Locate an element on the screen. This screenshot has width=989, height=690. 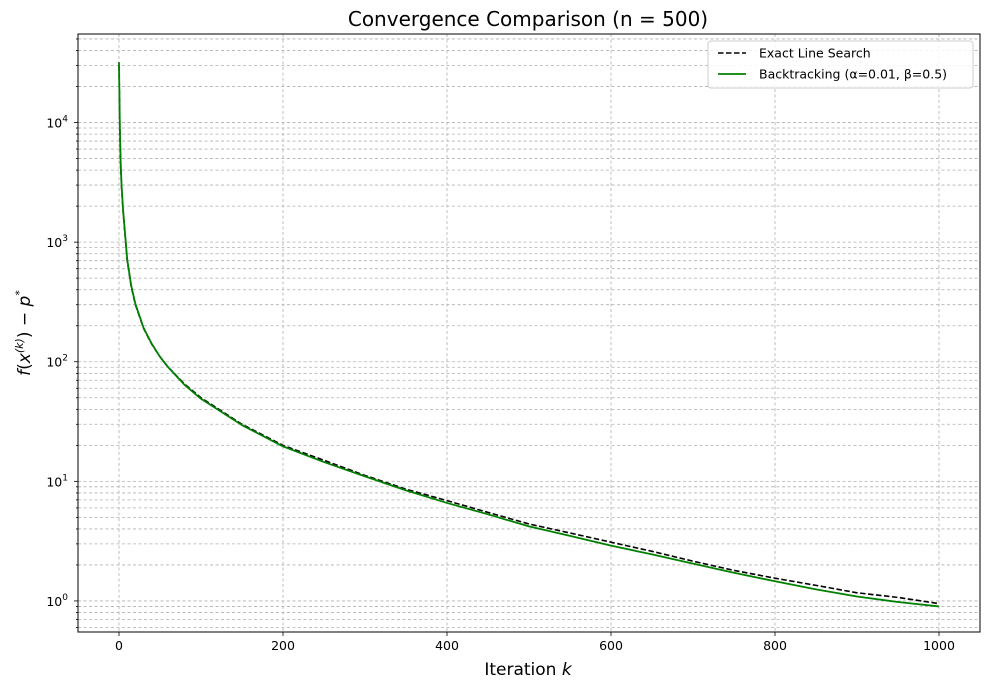
x-tick-label: 400 is located at coordinates (447, 645).